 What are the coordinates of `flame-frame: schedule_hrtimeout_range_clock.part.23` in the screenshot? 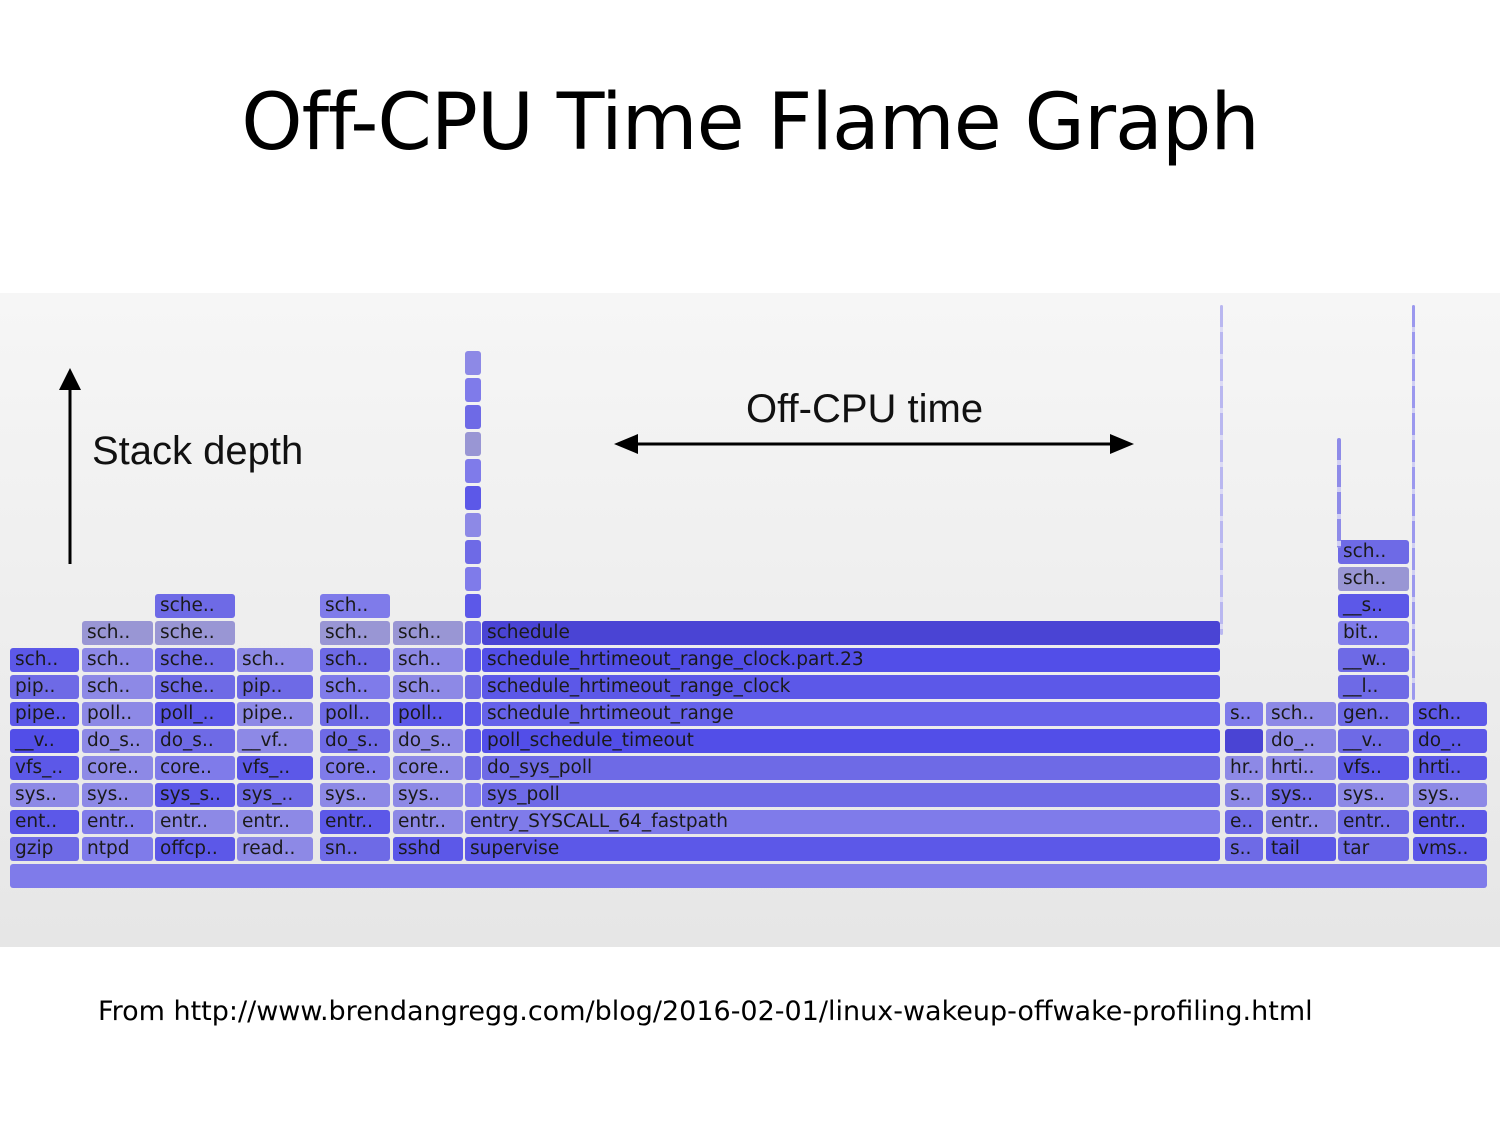 It's located at (851, 660).